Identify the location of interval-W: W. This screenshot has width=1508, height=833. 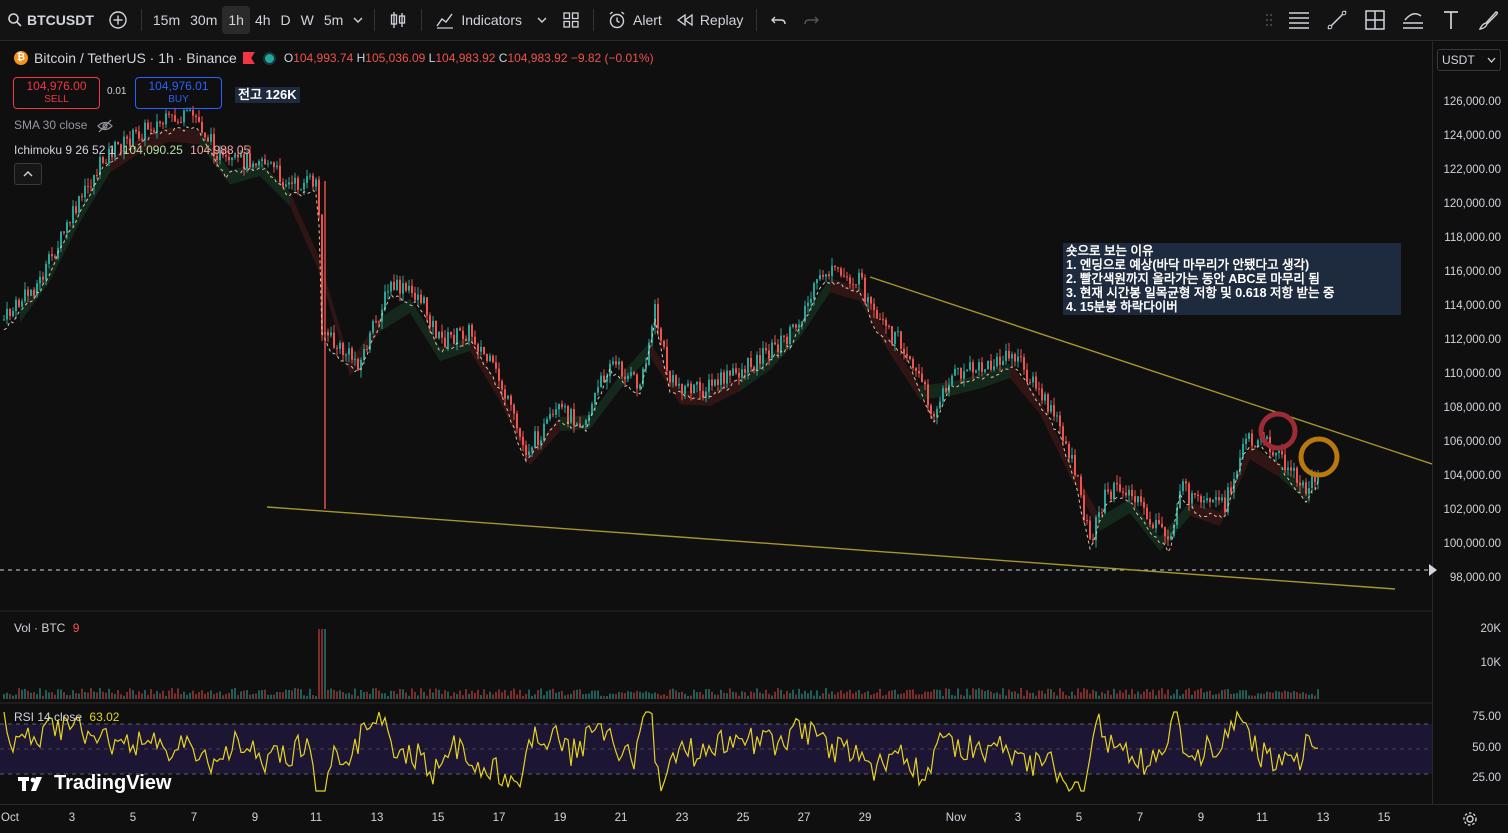
(307, 20).